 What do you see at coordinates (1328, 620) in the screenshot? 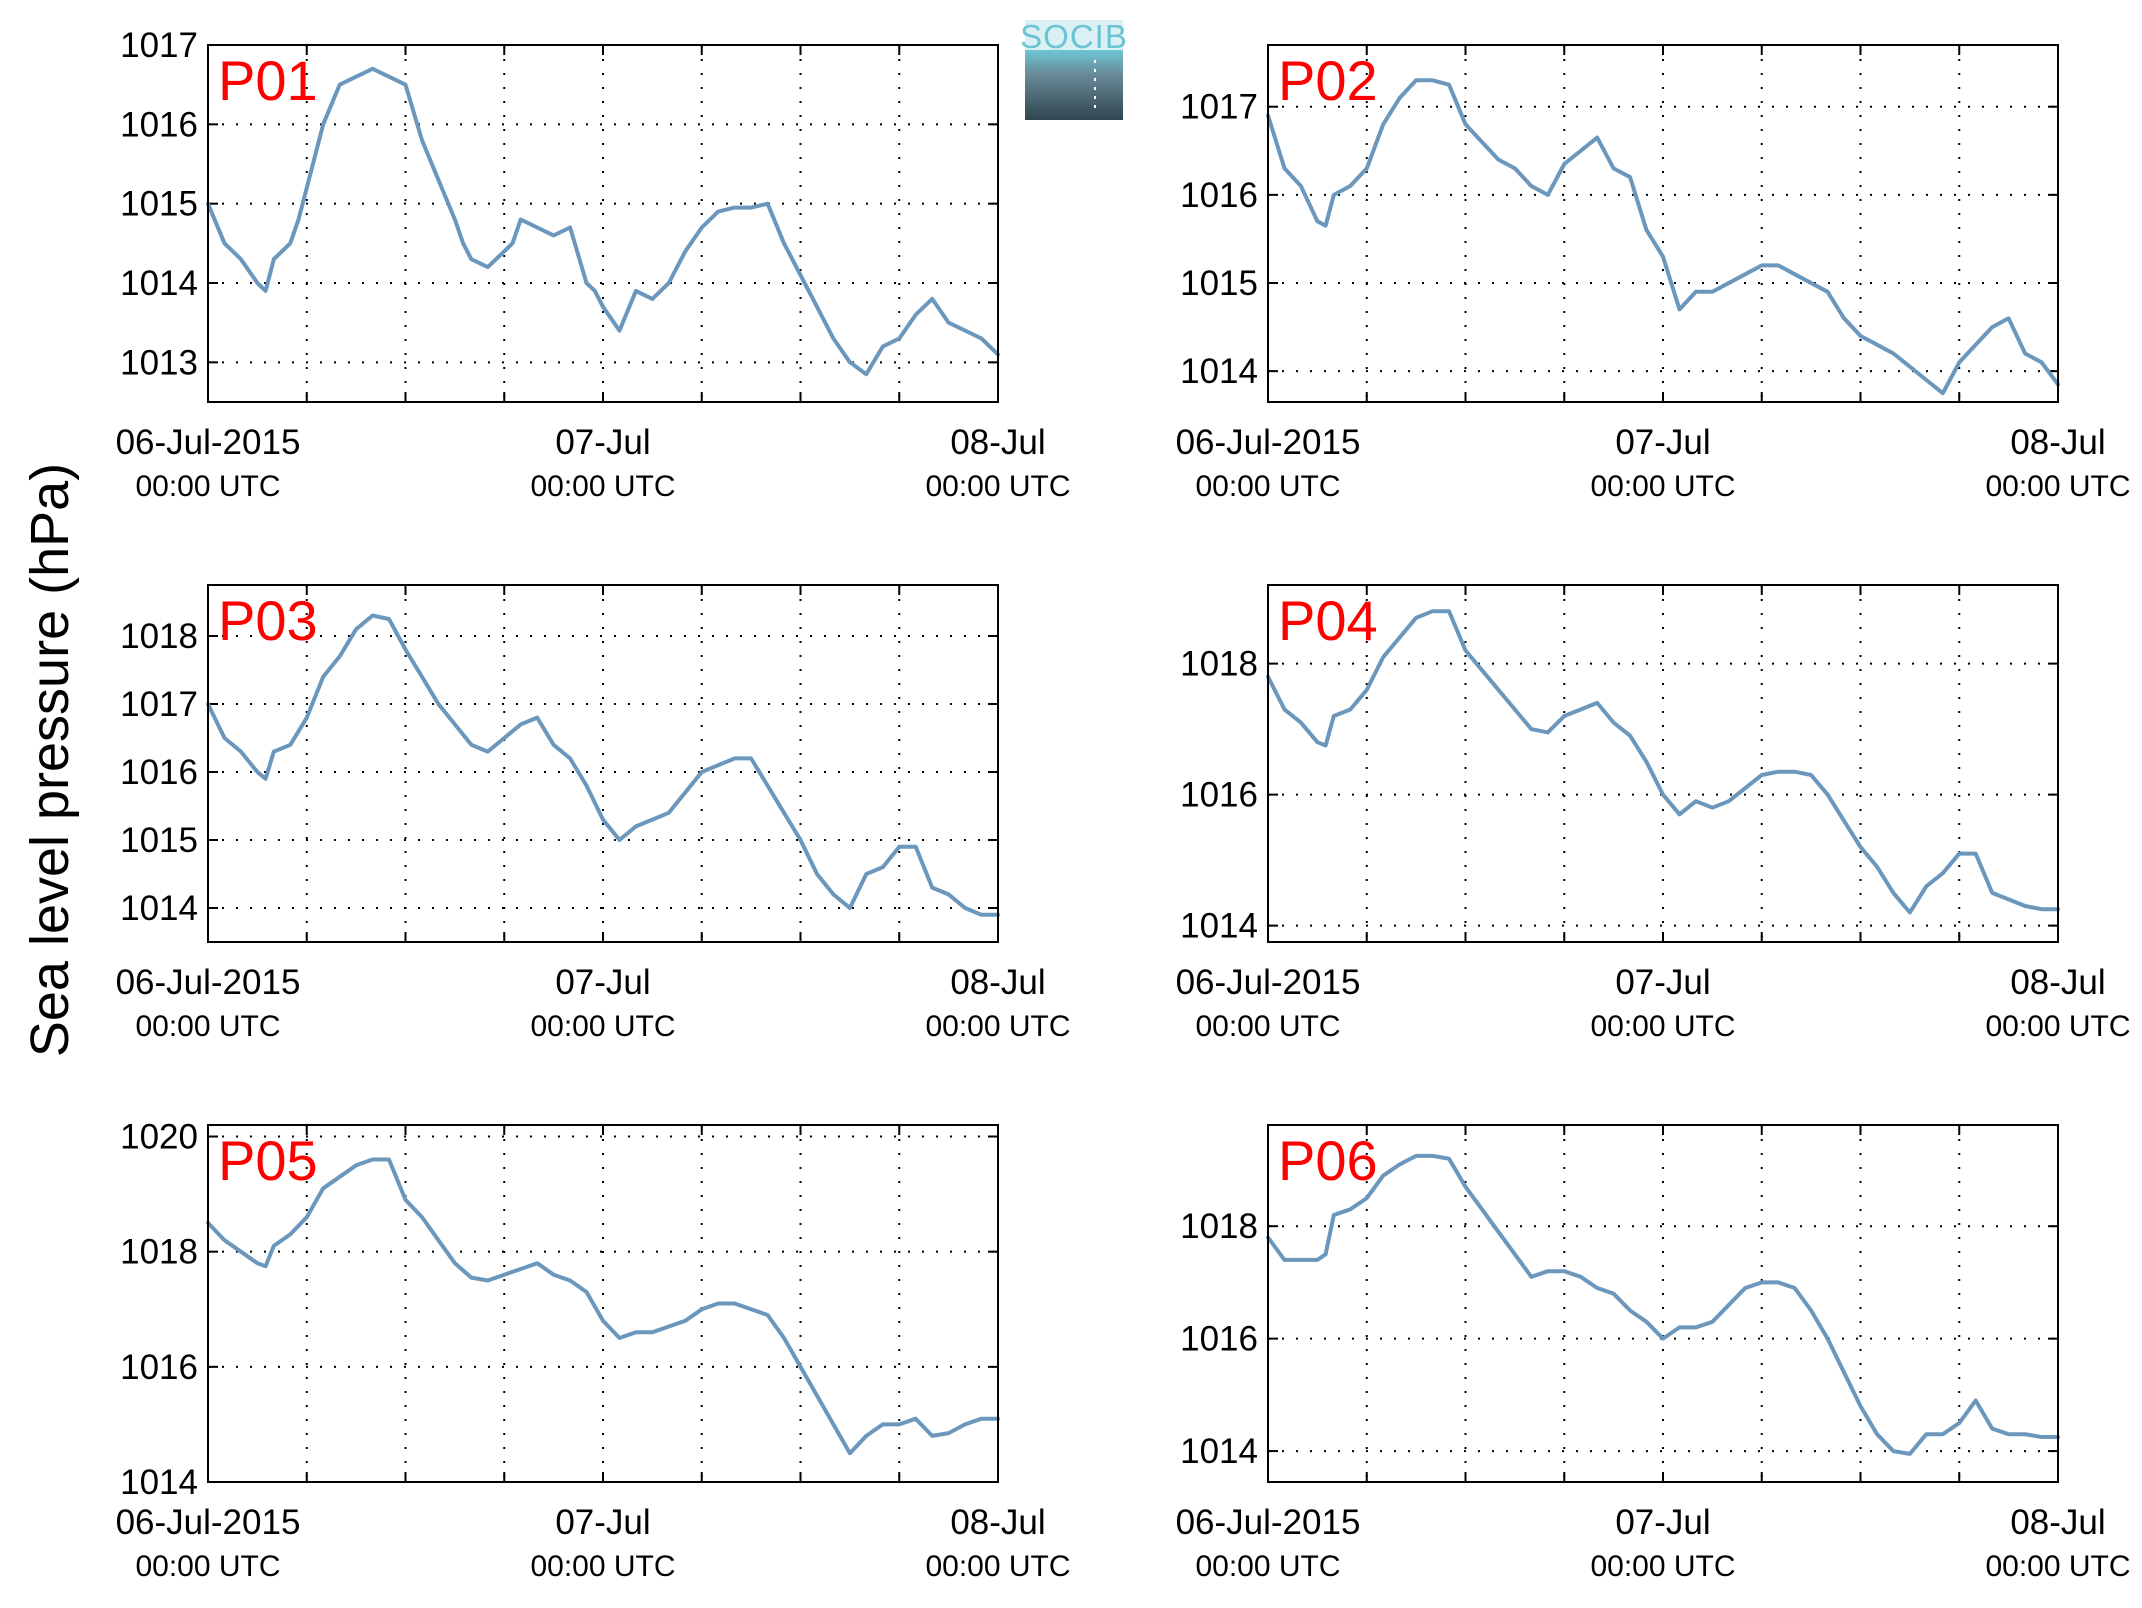
I see `panel-label: P04` at bounding box center [1328, 620].